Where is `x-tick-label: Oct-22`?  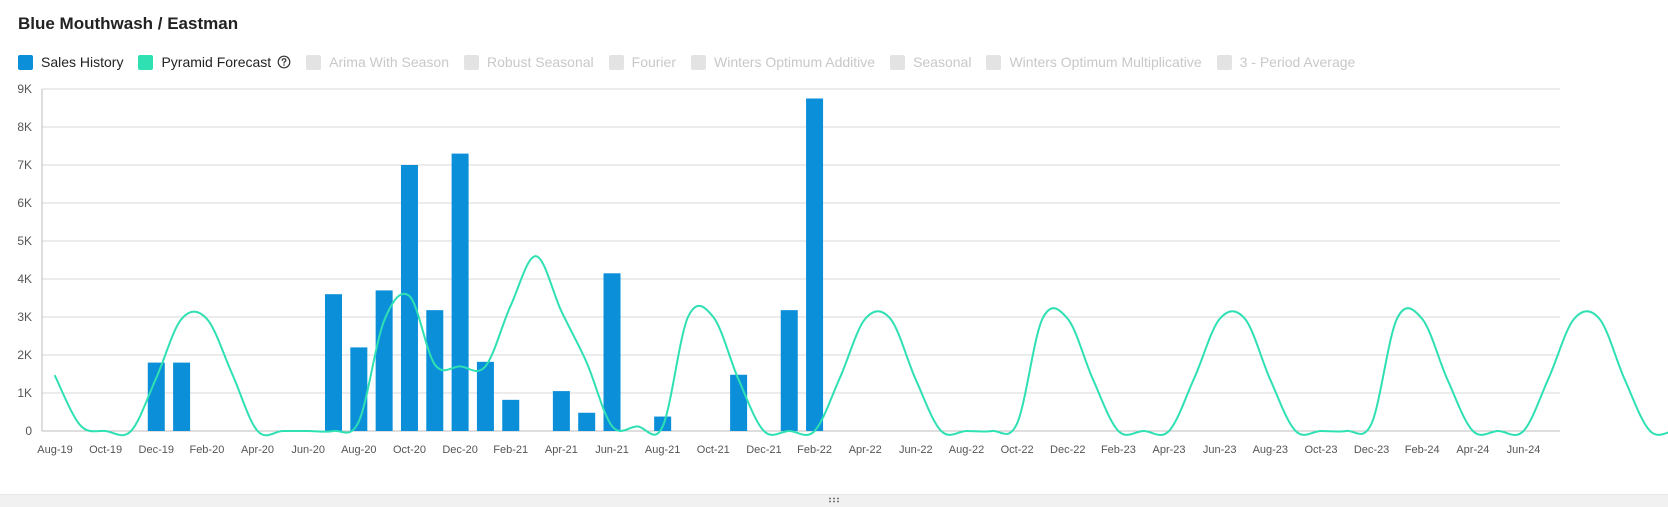
x-tick-label: Oct-22 is located at coordinates (1017, 450).